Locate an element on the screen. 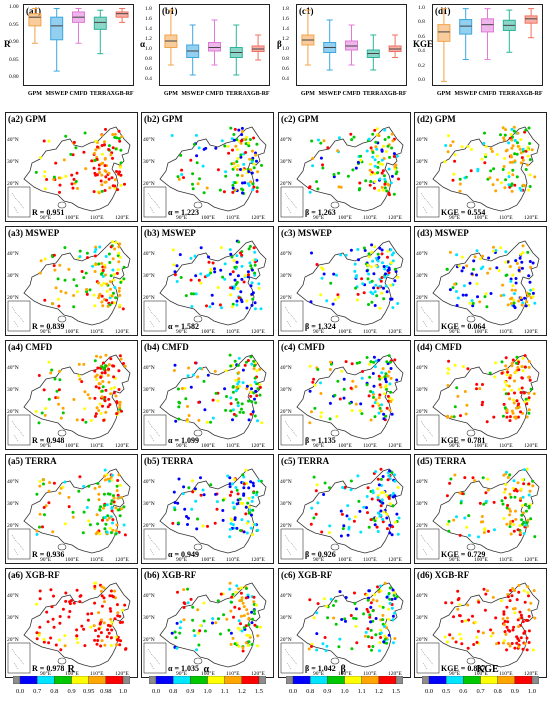 The height and width of the screenshot is (706, 550). longitude-tick: 110°E is located at coordinates (97, 674).